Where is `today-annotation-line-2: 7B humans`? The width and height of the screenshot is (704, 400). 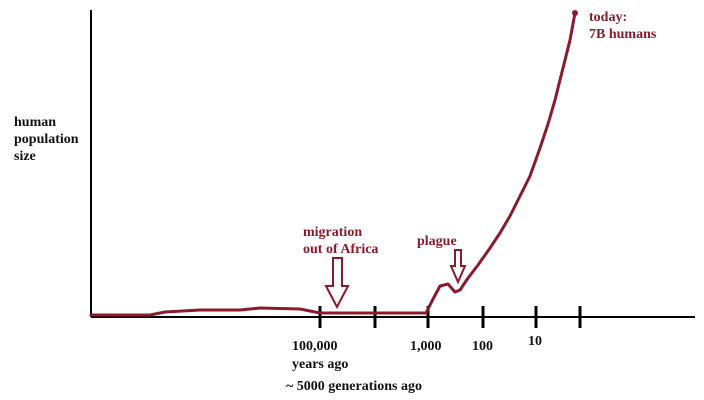
today-annotation-line-2: 7B humans is located at coordinates (623, 34).